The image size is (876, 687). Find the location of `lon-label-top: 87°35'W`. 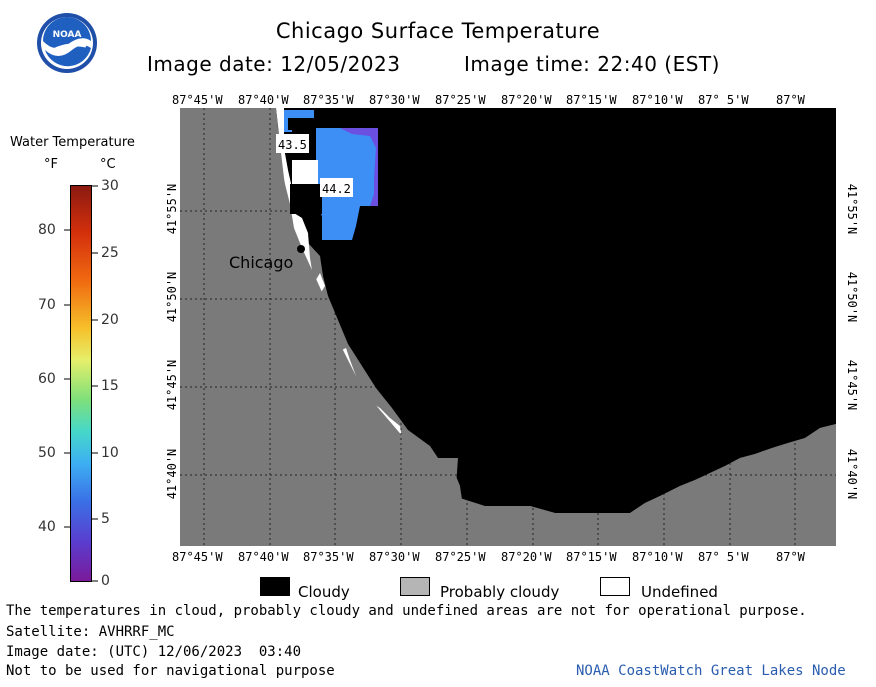

lon-label-top: 87°35'W is located at coordinates (328, 100).